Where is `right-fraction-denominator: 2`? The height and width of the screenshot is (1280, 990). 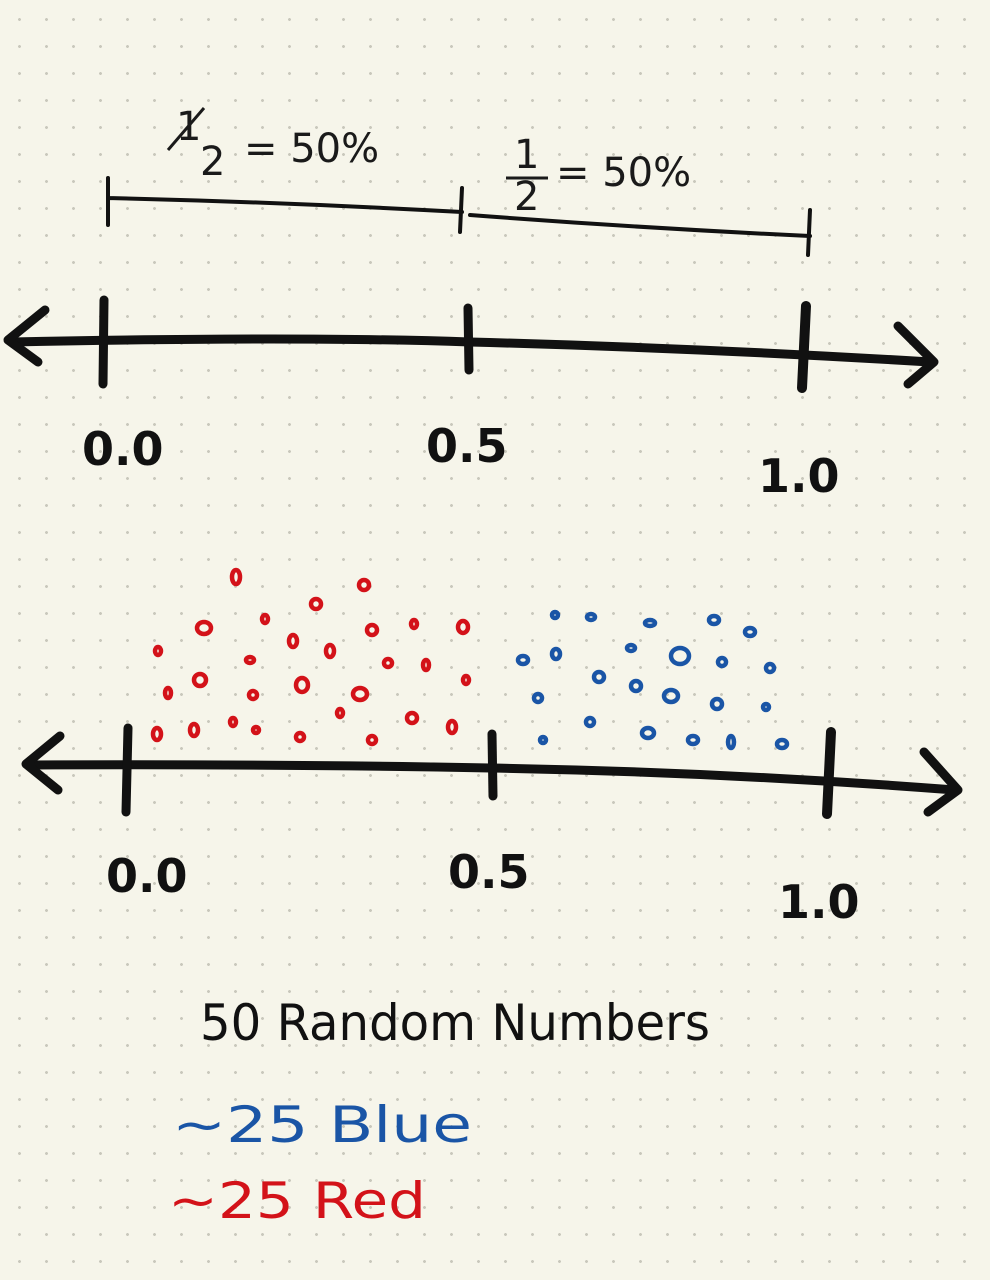
right-fraction-denominator: 2 is located at coordinates (526, 197).